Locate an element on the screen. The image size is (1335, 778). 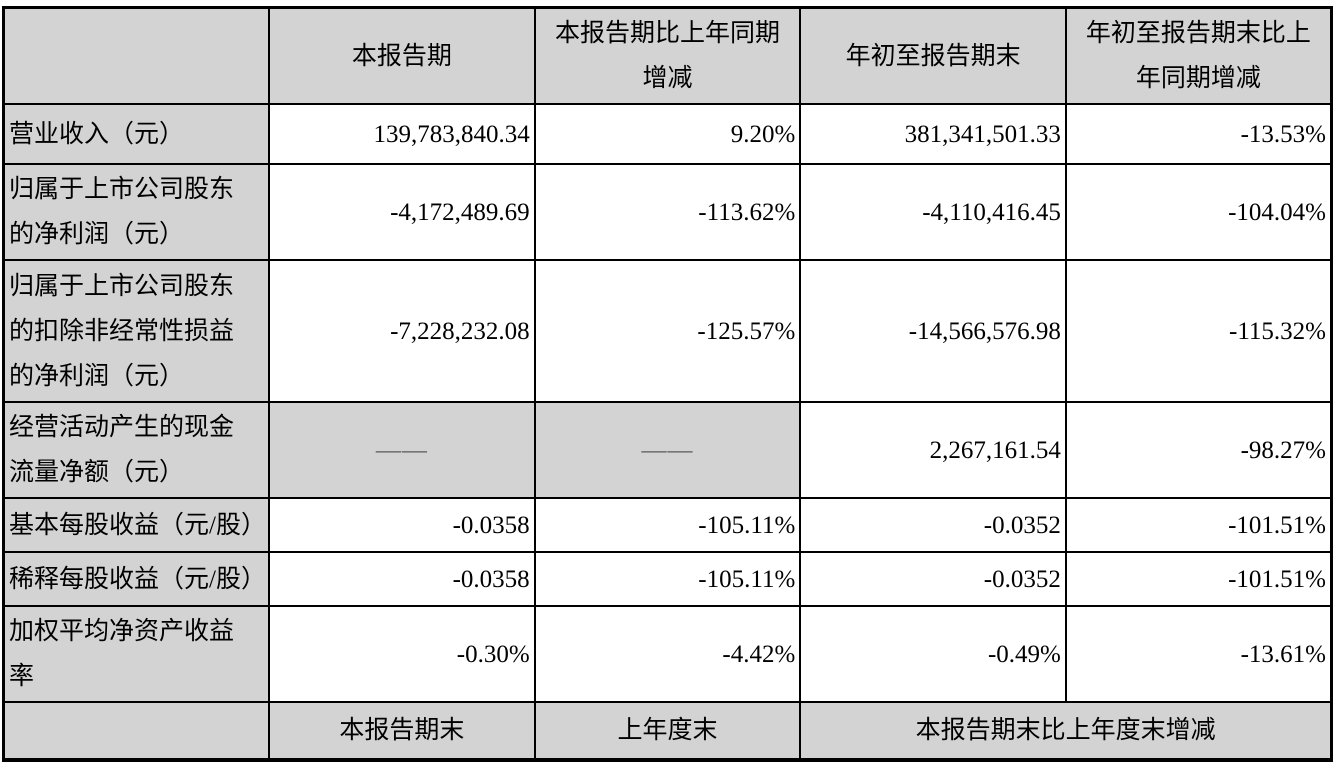
row-label-weighted-avg-roe: 加权平均净资产收益 率 is located at coordinates (136, 654).